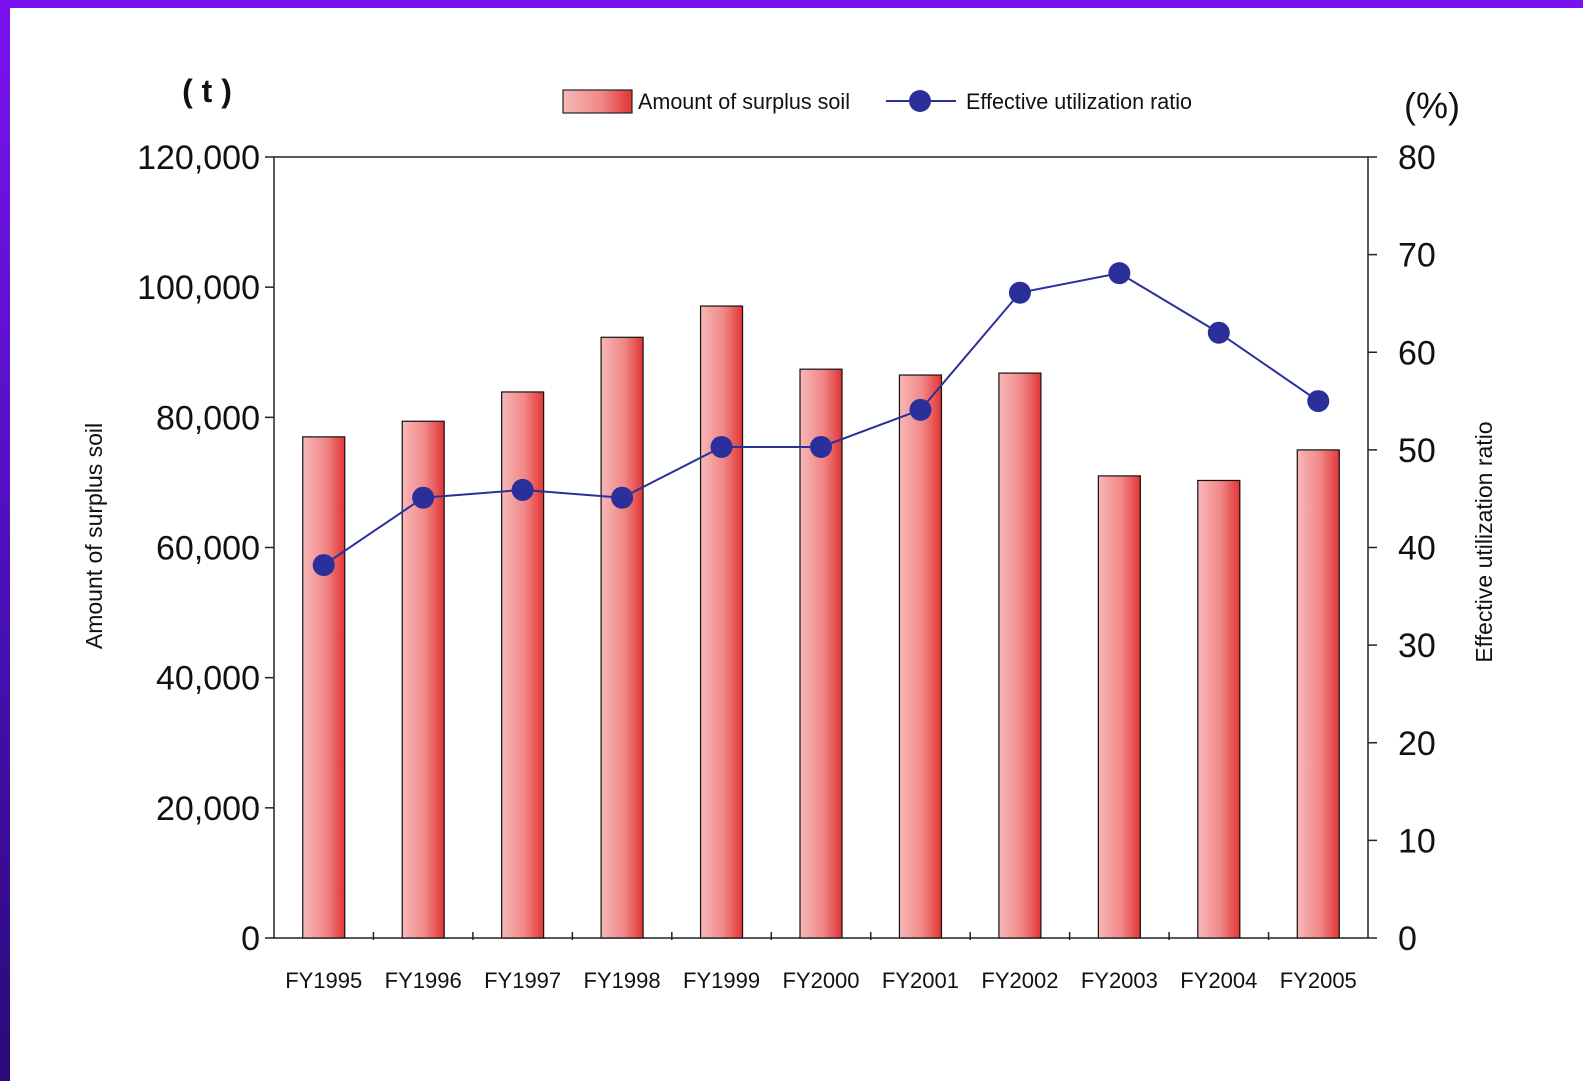 The width and height of the screenshot is (1583, 1081). What do you see at coordinates (744, 101) in the screenshot?
I see `legend-label-surplus-soil: Amount of surplus soil` at bounding box center [744, 101].